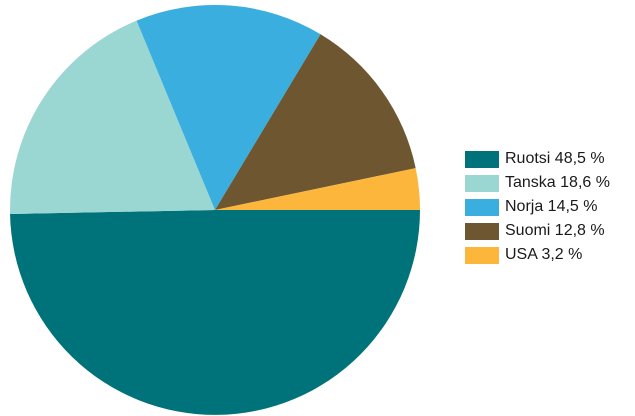  What do you see at coordinates (318, 189) in the screenshot?
I see `pie-slice-usa` at bounding box center [318, 189].